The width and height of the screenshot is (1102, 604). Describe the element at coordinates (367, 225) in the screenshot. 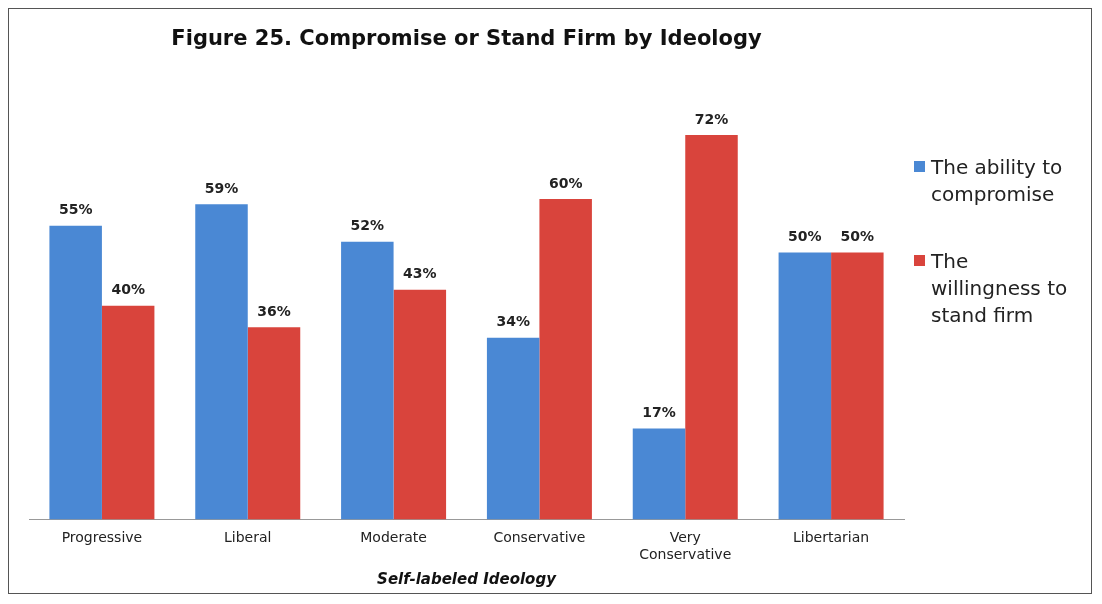

I see `data-label: 52%` at that location.